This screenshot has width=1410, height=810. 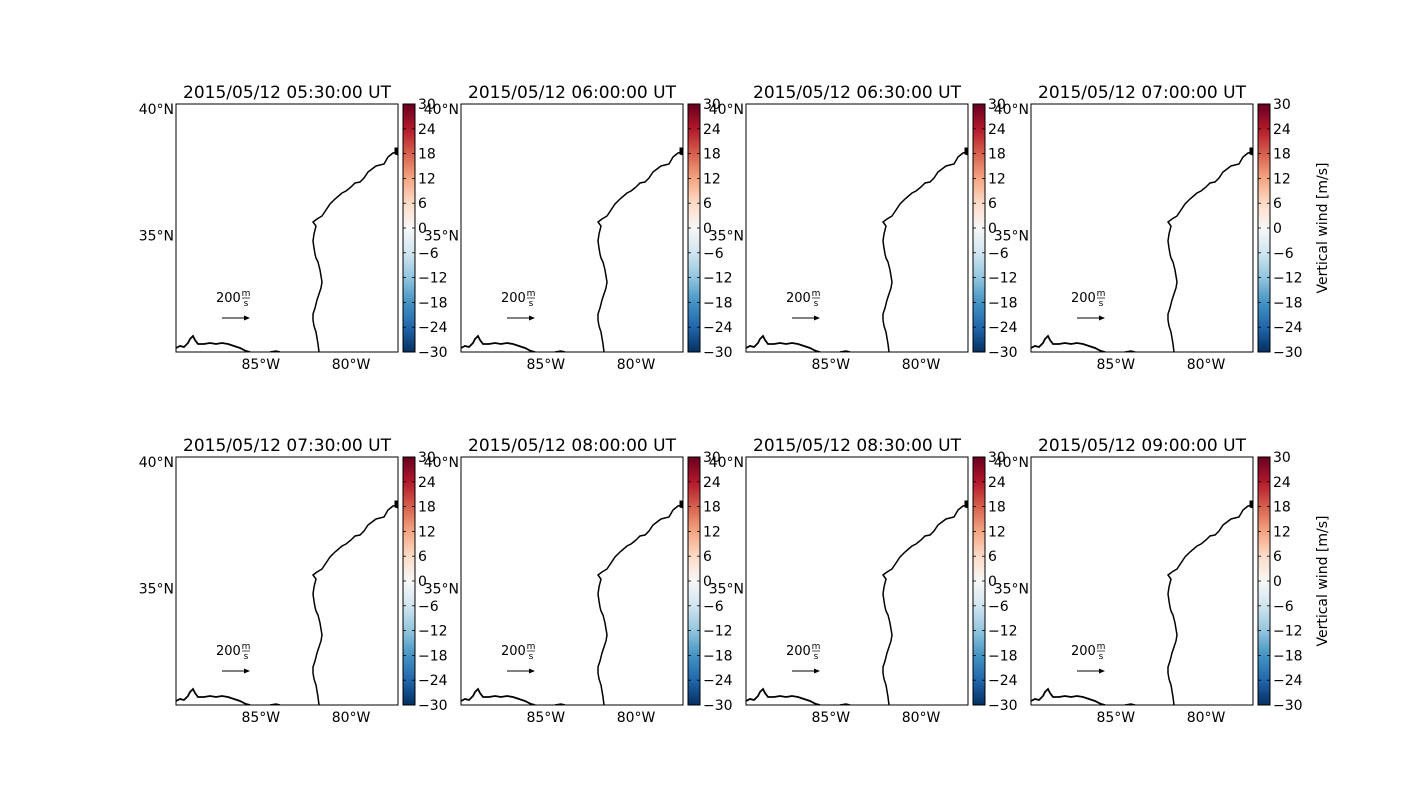 What do you see at coordinates (287, 446) in the screenshot?
I see `panel-title: 2015/05/12 07:30:00 UT` at bounding box center [287, 446].